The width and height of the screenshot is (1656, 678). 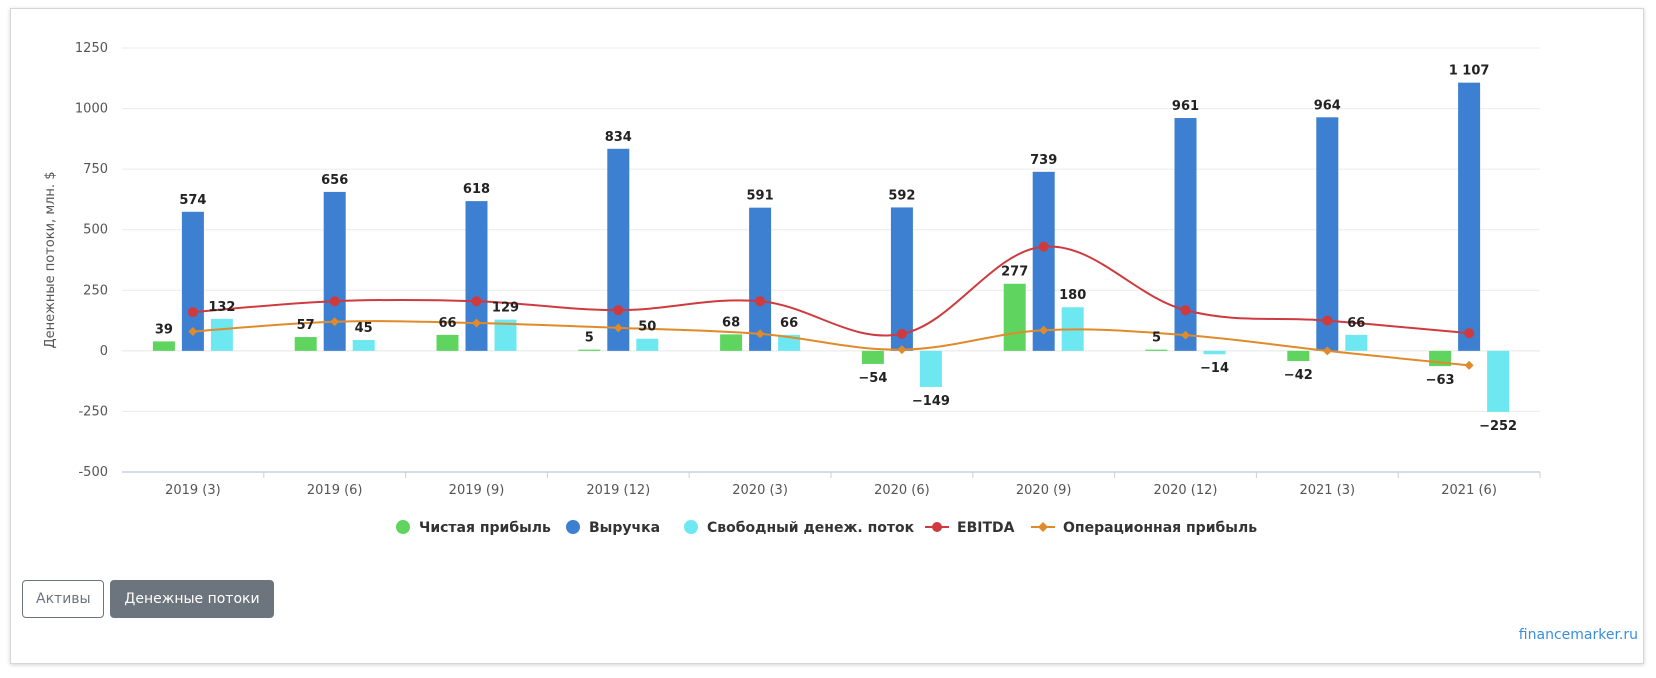 I want to click on x-tick-label: 2020 (9), so click(x=1044, y=490).